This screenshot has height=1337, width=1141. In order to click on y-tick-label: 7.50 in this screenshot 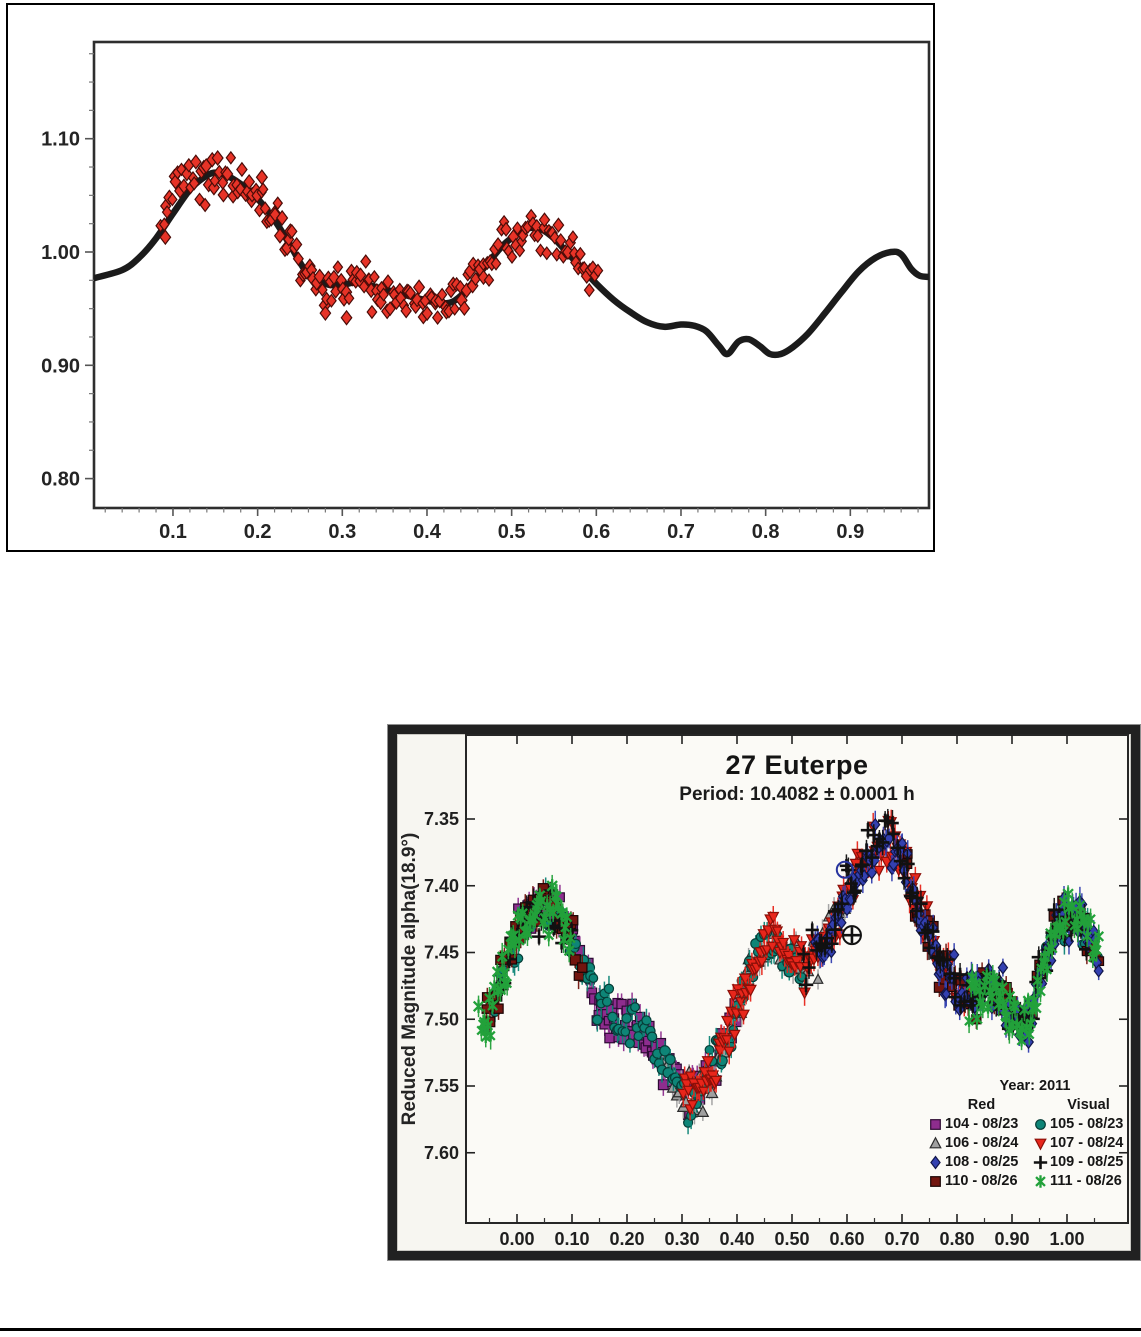, I will do `click(441, 1019)`.